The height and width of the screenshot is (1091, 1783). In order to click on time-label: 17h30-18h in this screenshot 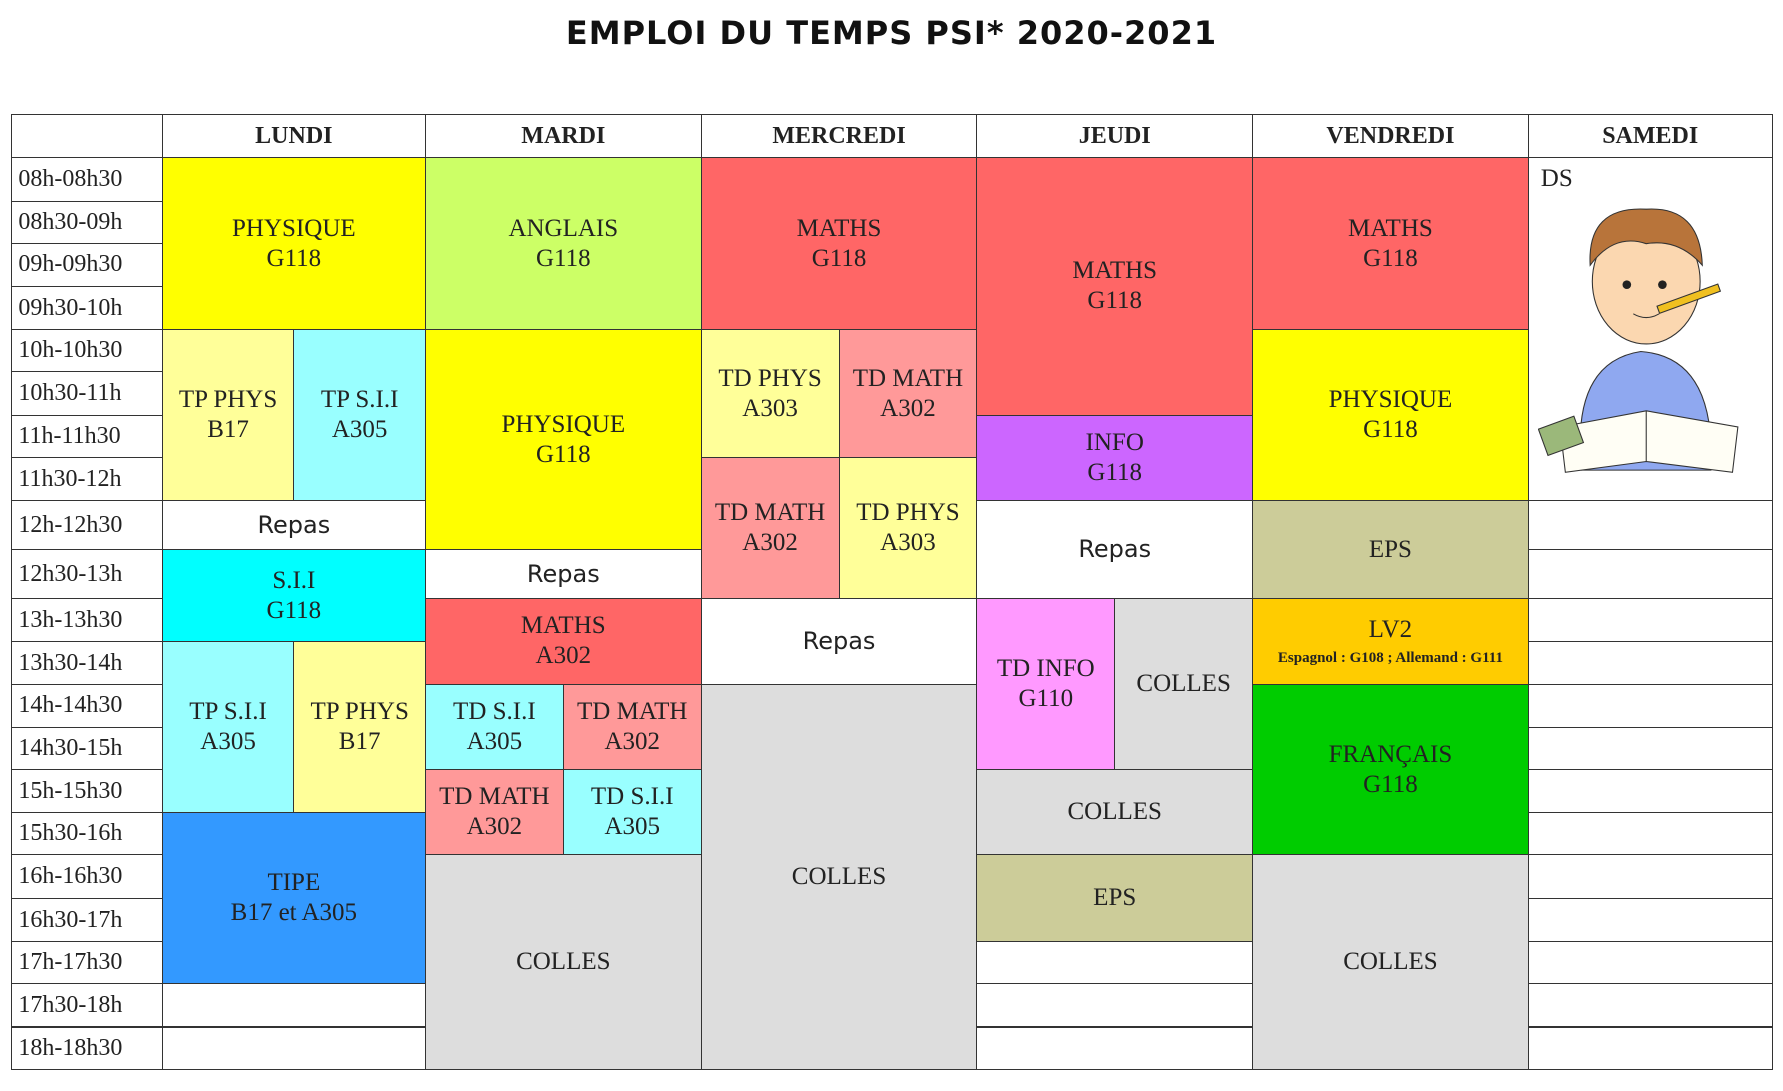, I will do `click(70, 1004)`.